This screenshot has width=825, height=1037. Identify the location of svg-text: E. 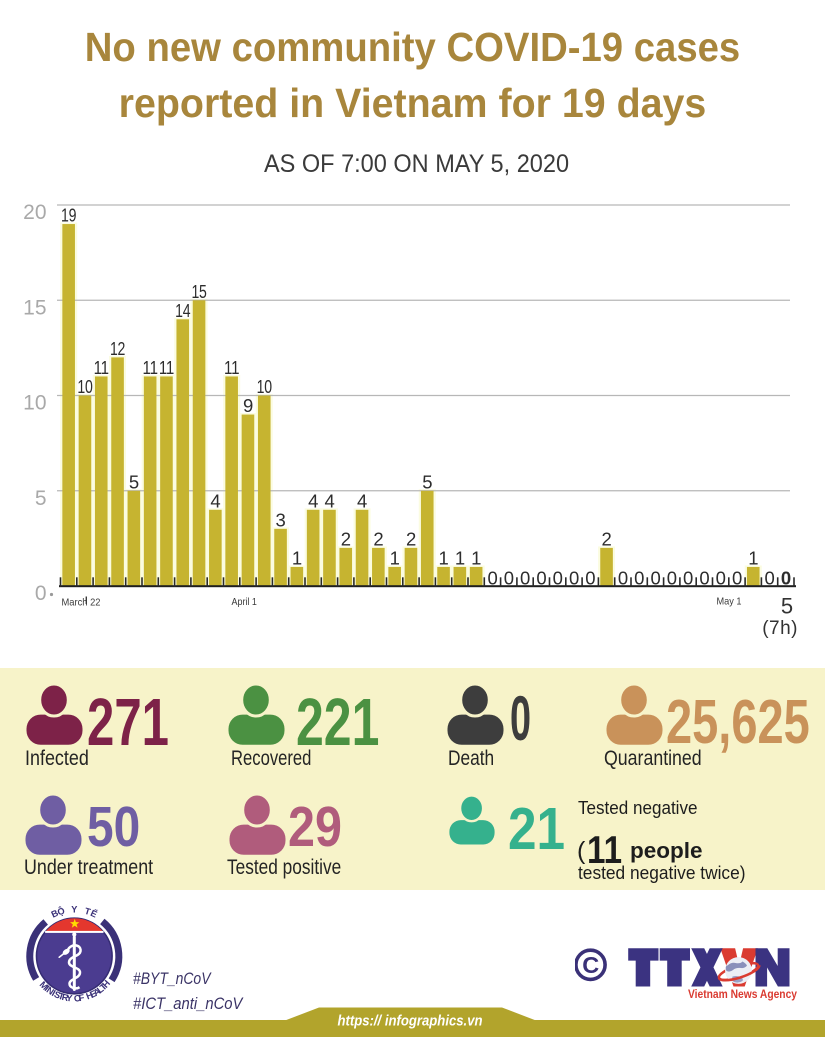
(93, 994).